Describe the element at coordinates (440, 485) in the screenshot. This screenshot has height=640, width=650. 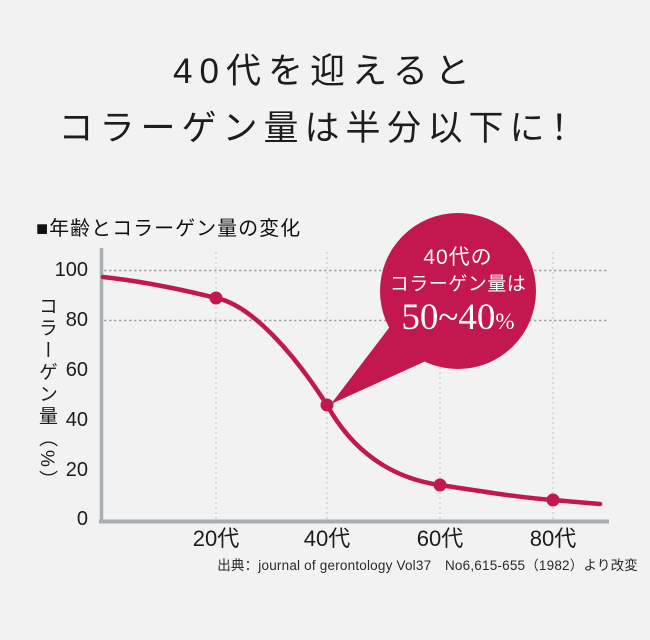
I see `data-point-60s` at that location.